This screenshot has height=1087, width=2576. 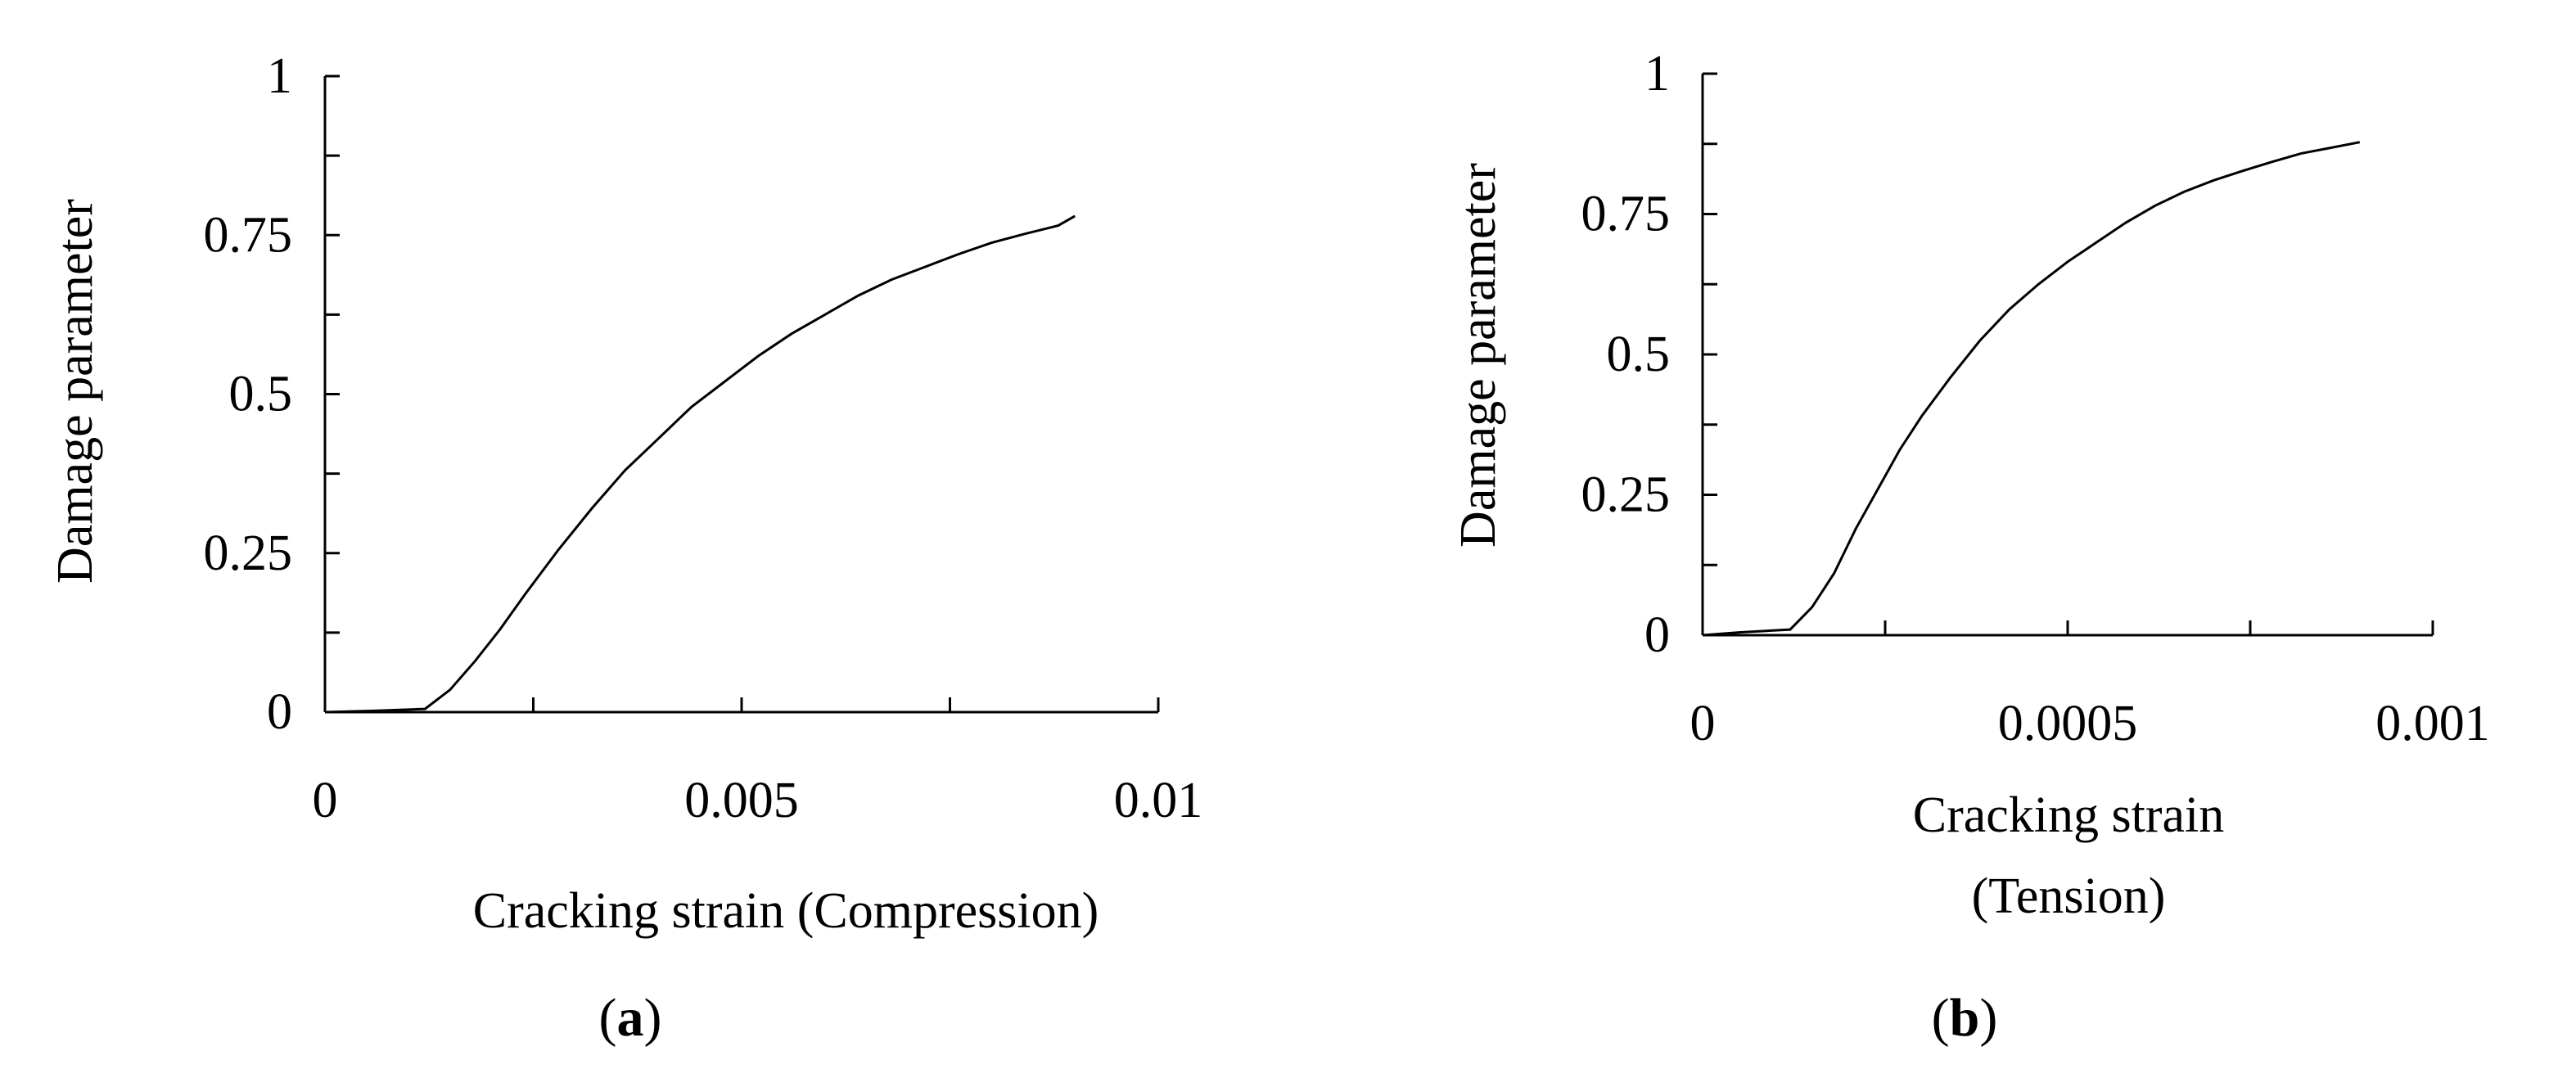 I want to click on x-tick-label: 0.005, so click(x=741, y=800).